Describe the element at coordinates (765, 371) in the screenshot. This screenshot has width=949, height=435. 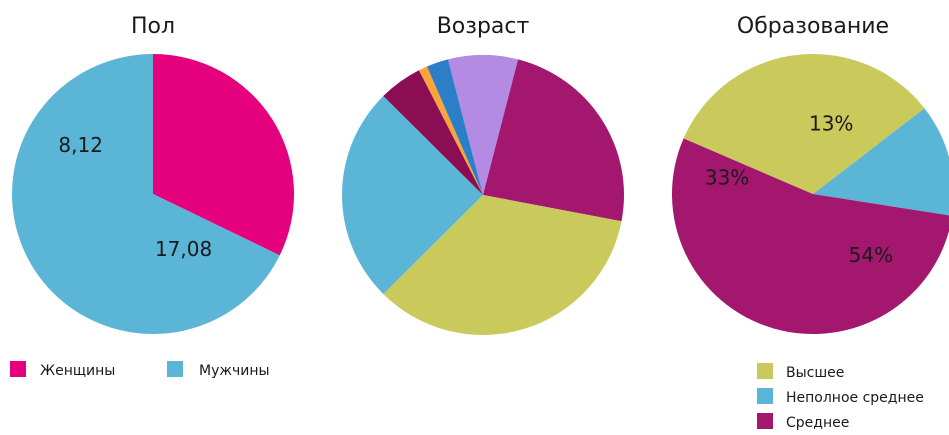
I see `legend-swatch-higher` at that location.